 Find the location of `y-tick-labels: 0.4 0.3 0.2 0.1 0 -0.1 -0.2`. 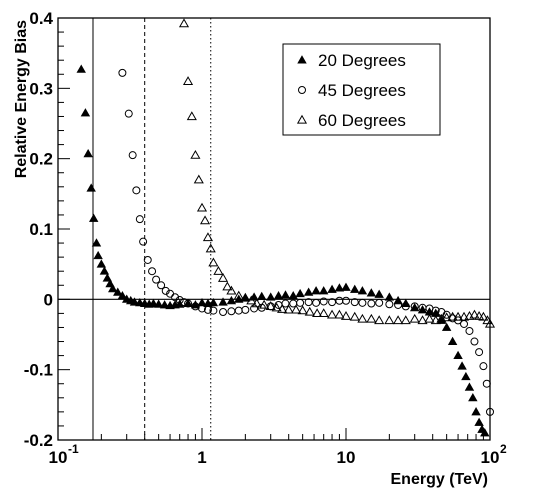

y-tick-labels: 0.4 0.3 0.2 0.1 0 -0.1 -0.2 is located at coordinates (39, 229).